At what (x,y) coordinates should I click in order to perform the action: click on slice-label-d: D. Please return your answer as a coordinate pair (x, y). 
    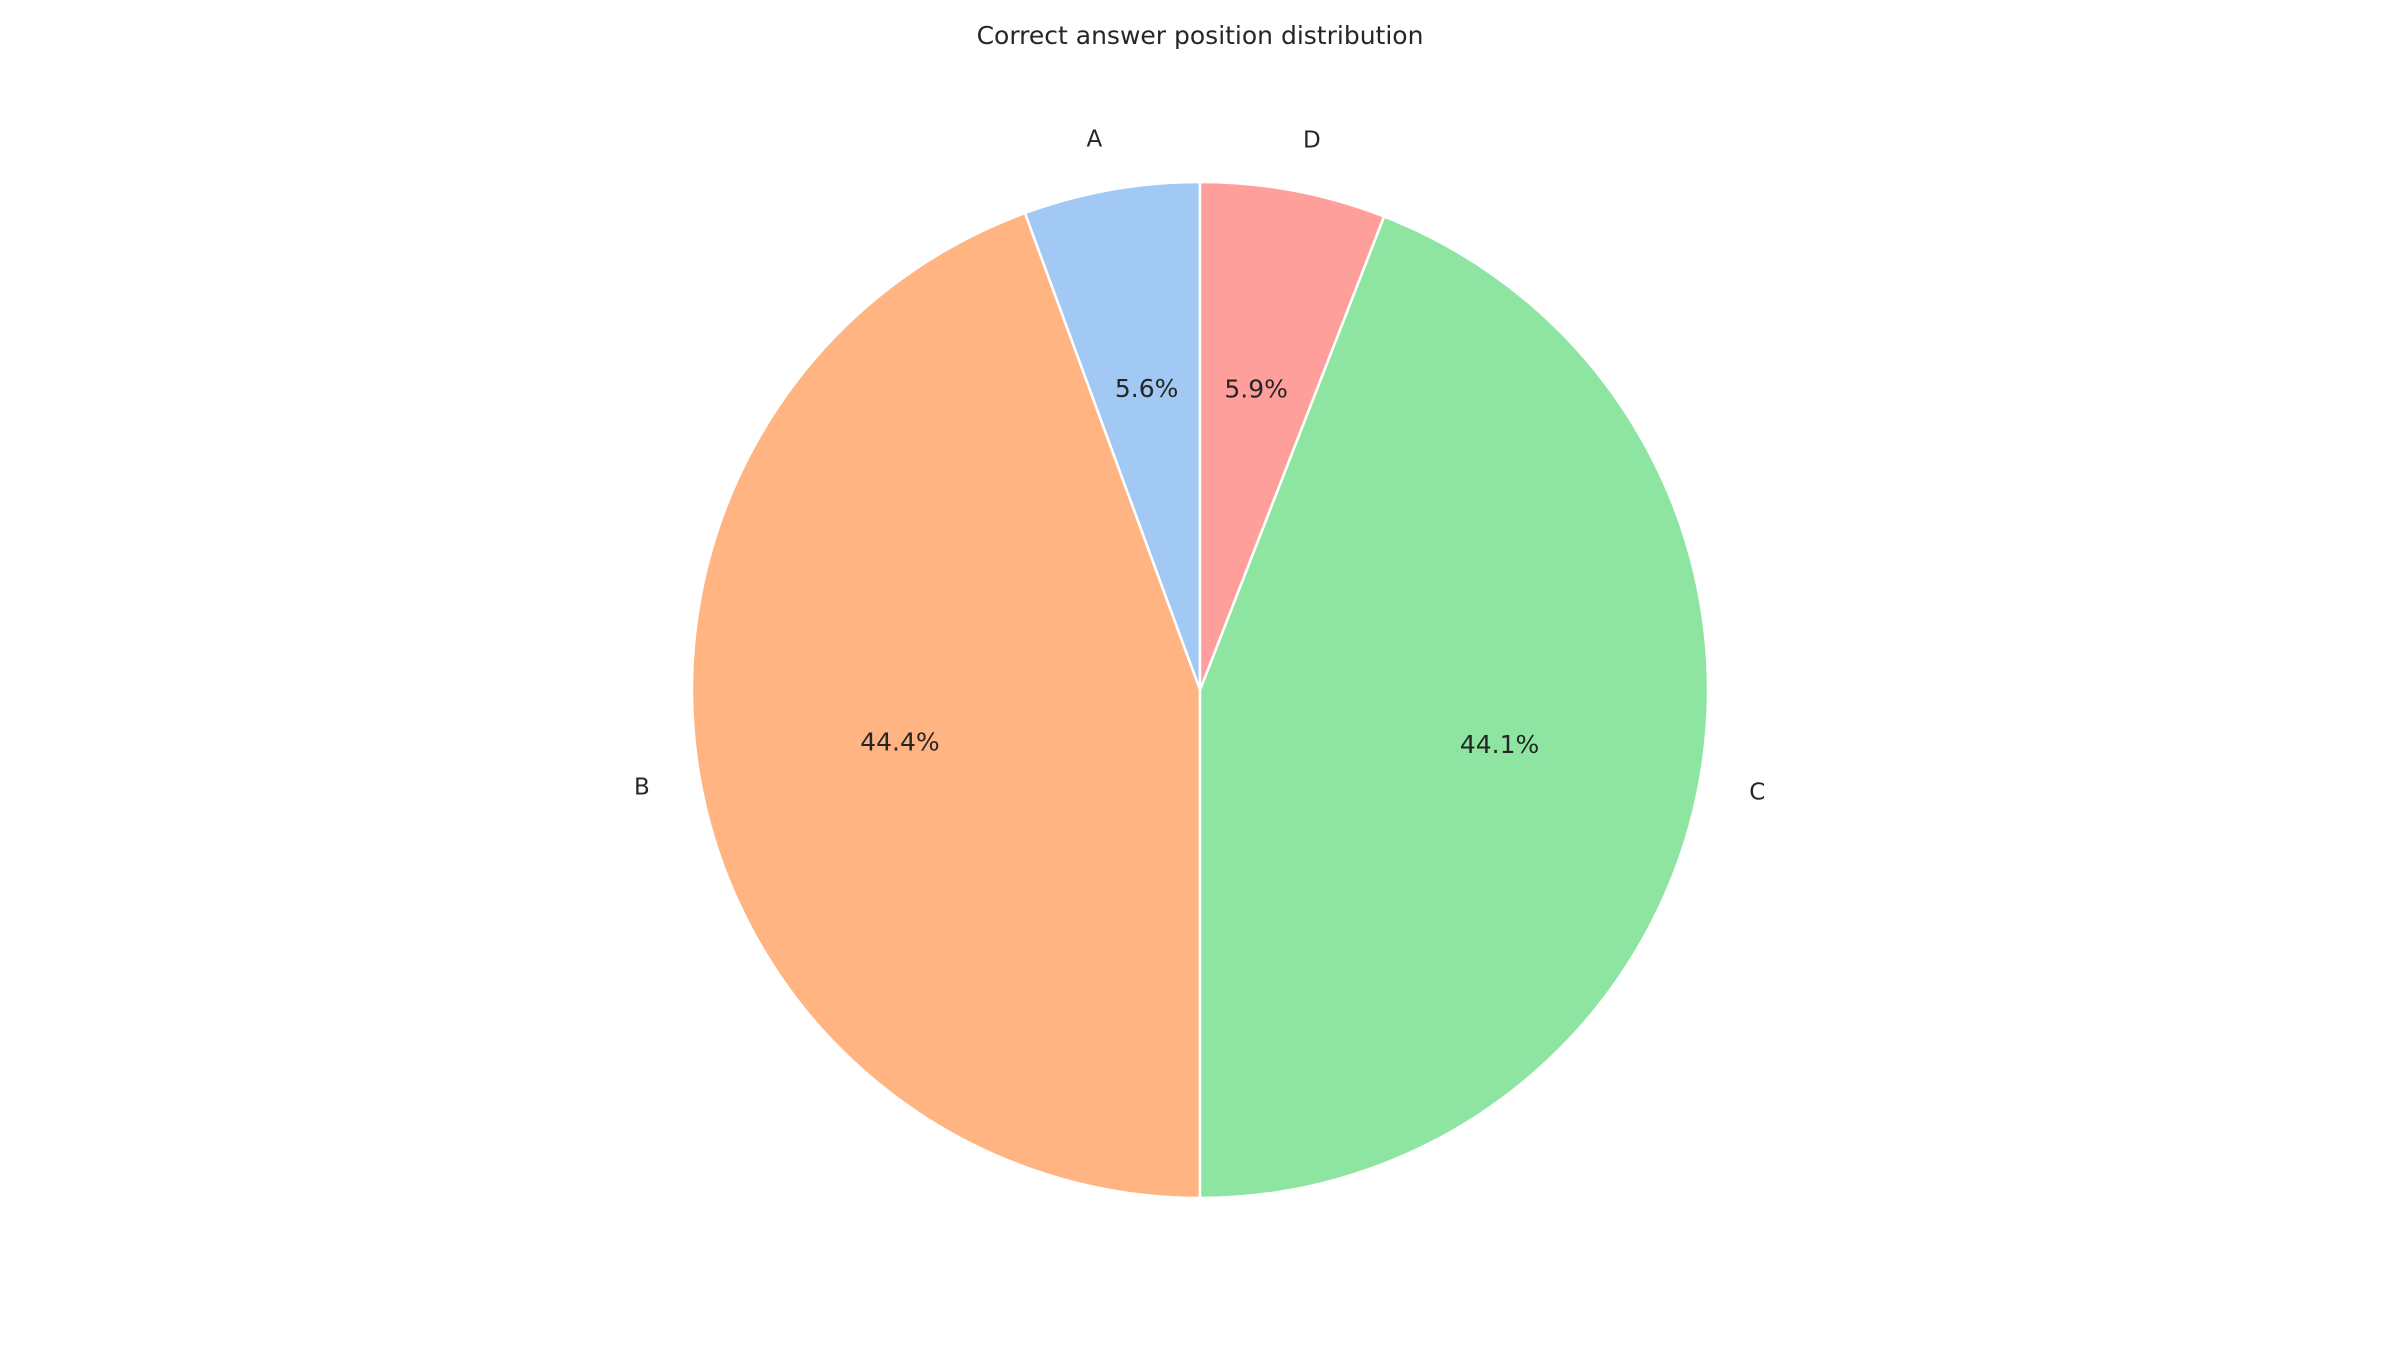
    Looking at the image, I should click on (1312, 140).